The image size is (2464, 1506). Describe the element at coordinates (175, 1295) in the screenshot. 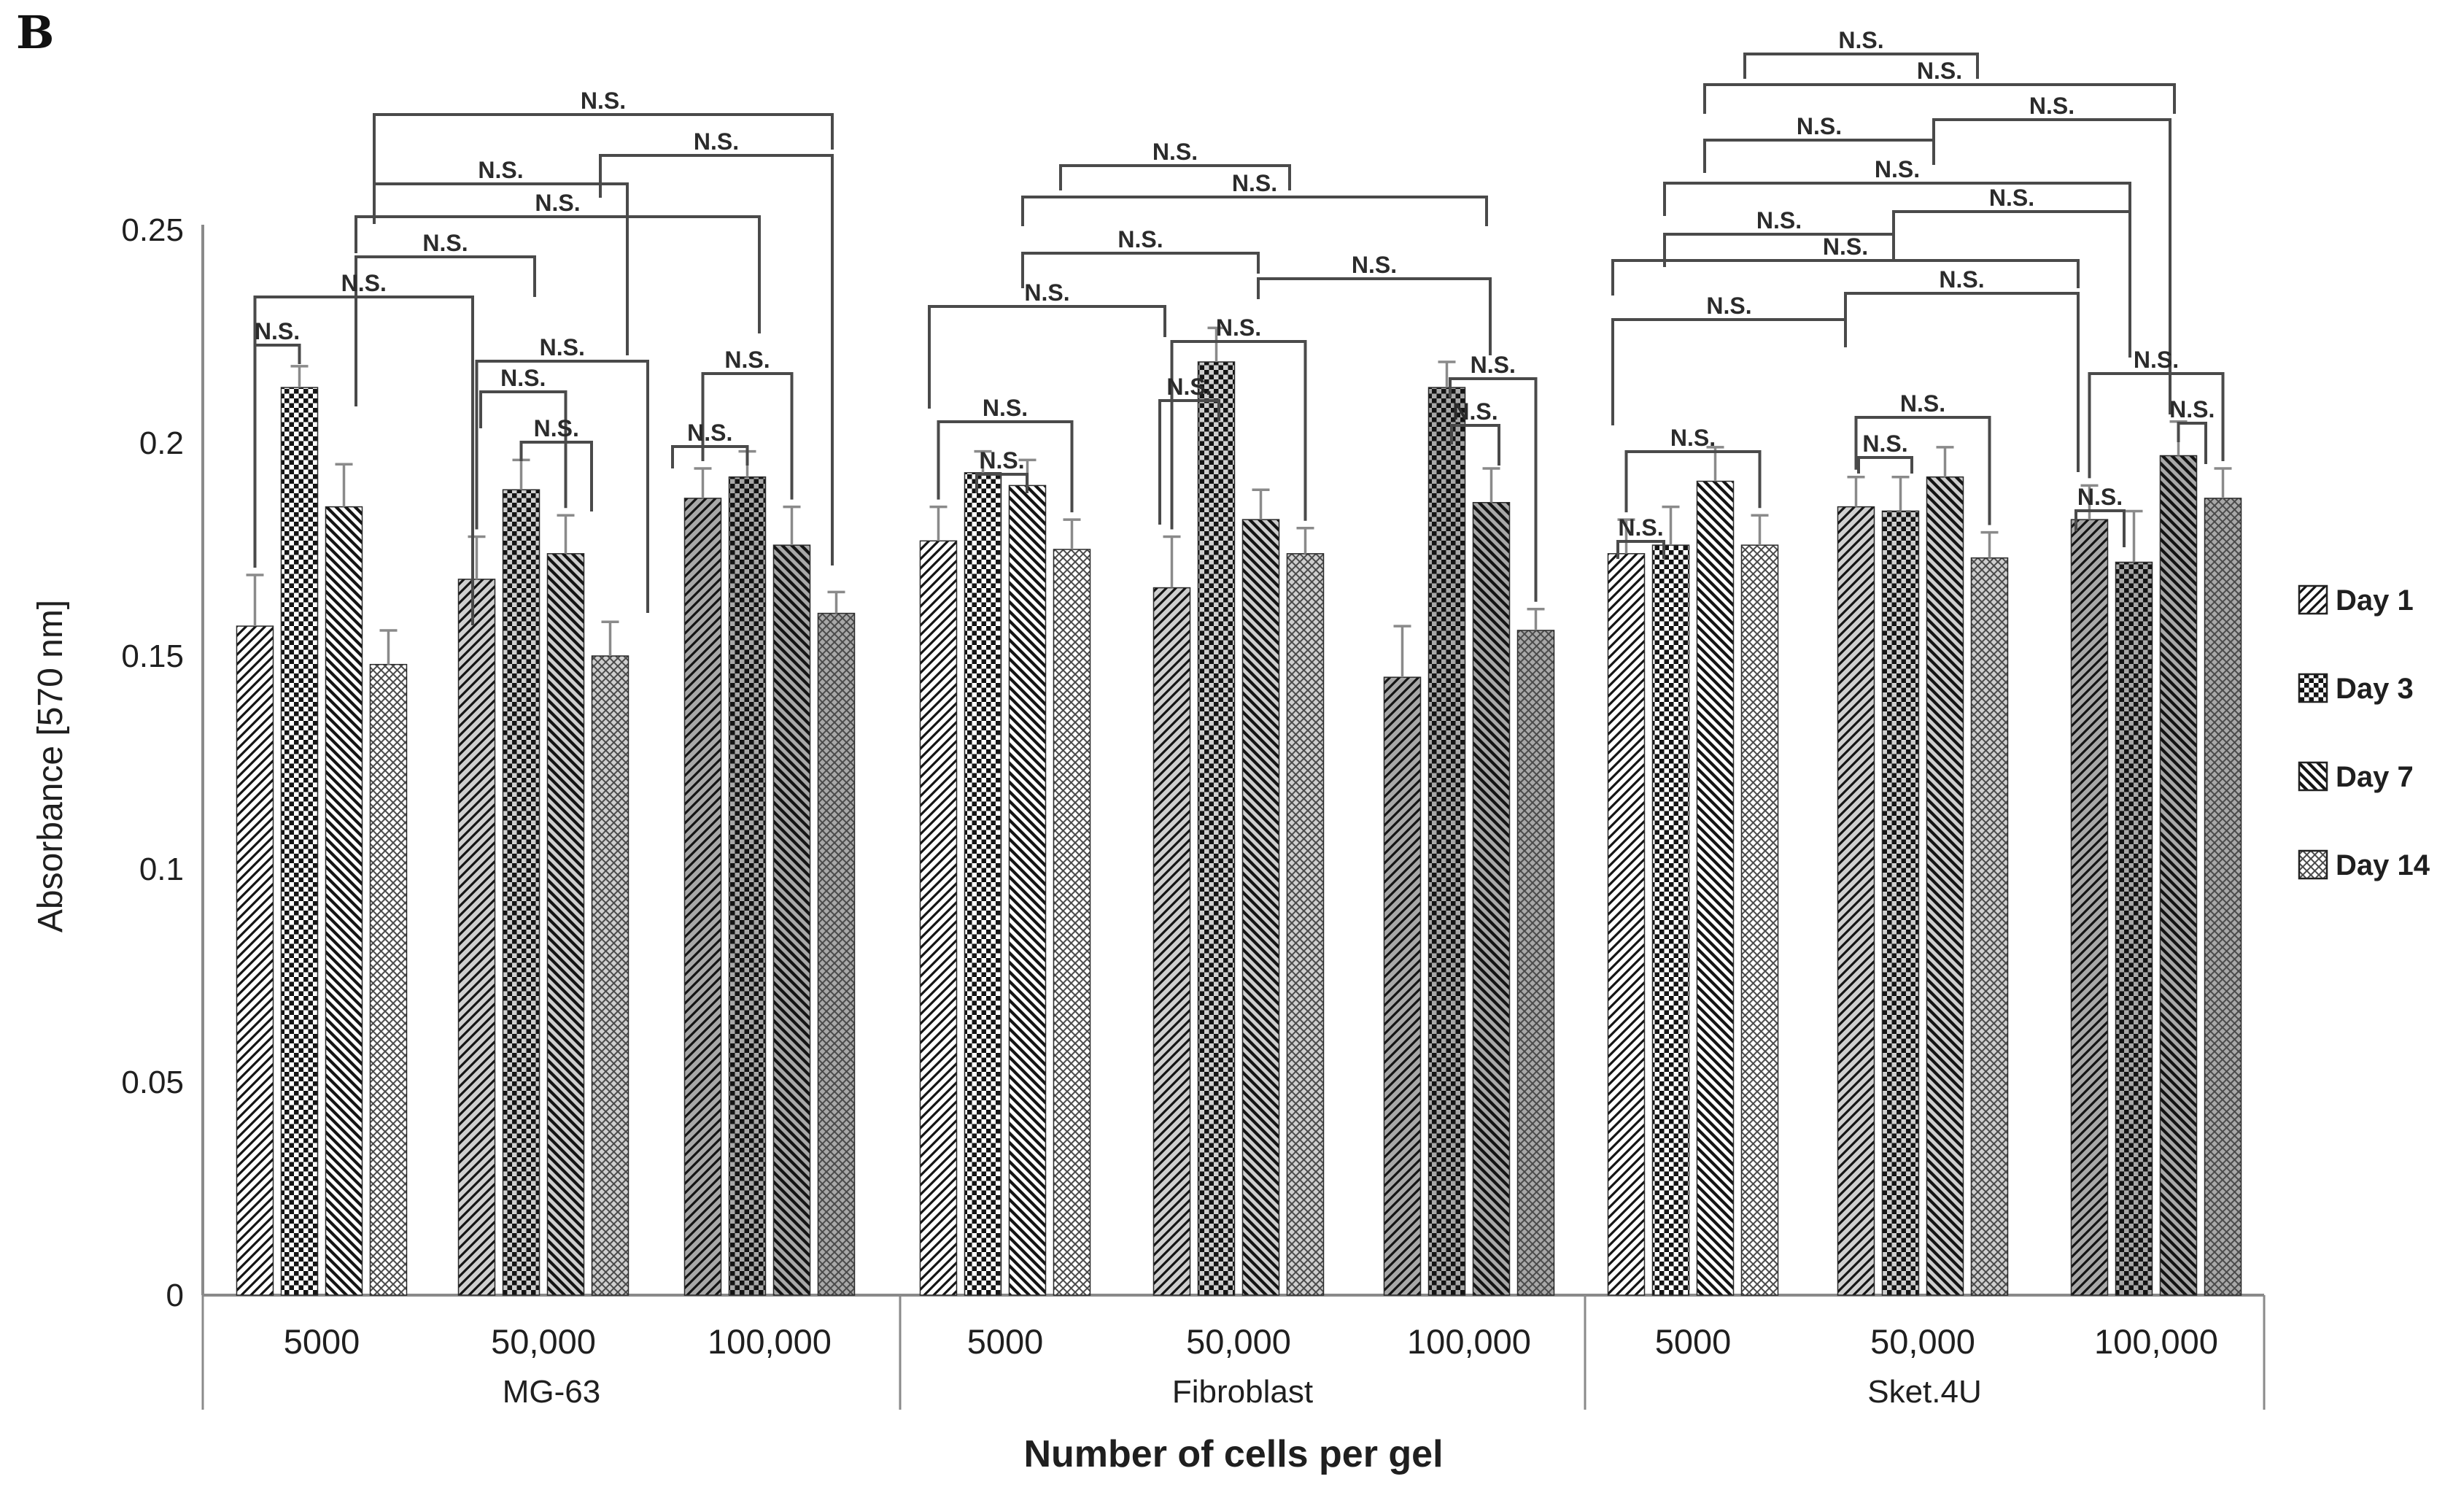

I see `y-tick-label: 0` at that location.